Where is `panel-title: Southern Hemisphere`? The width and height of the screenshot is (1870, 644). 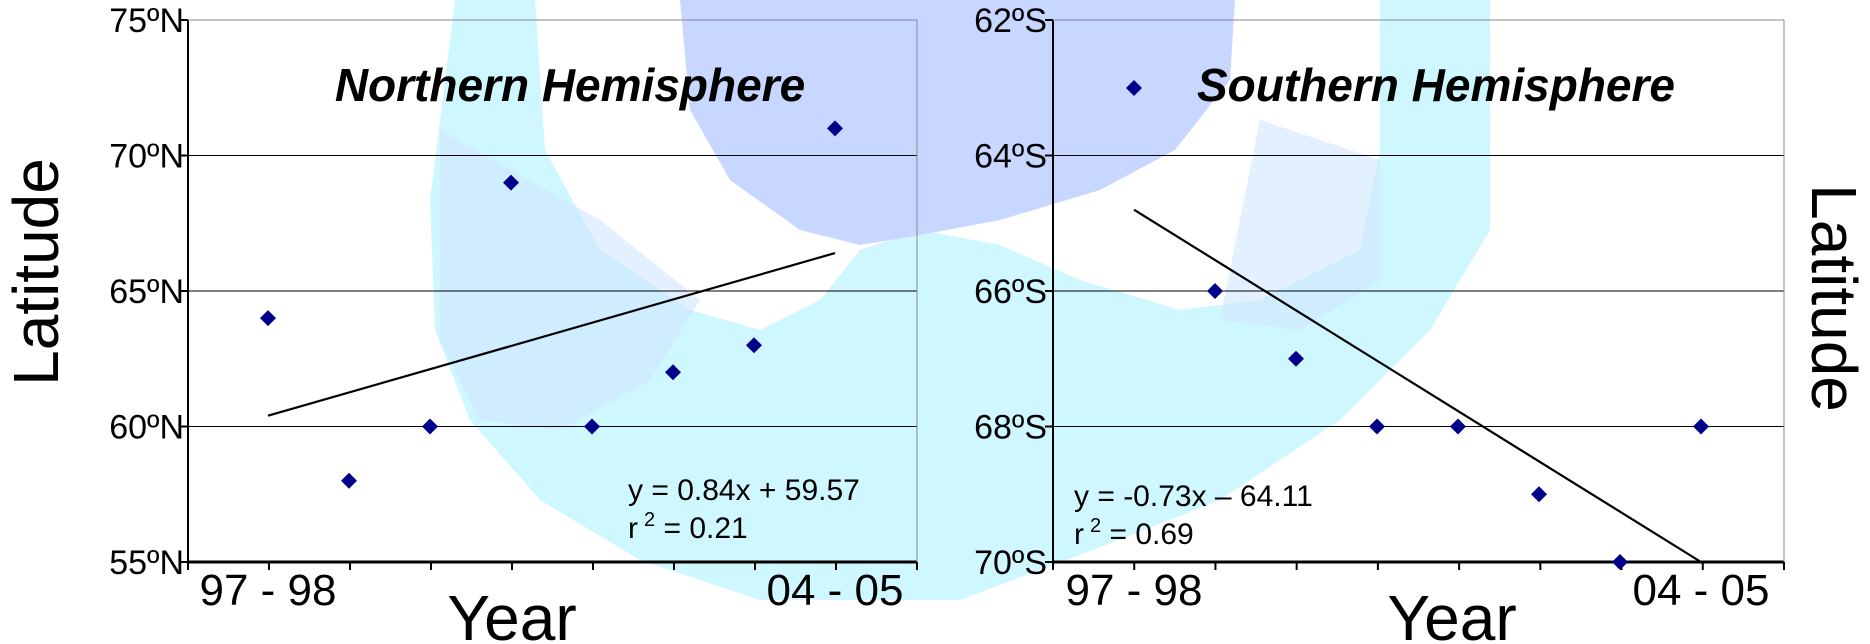
panel-title: Southern Hemisphere is located at coordinates (1436, 85).